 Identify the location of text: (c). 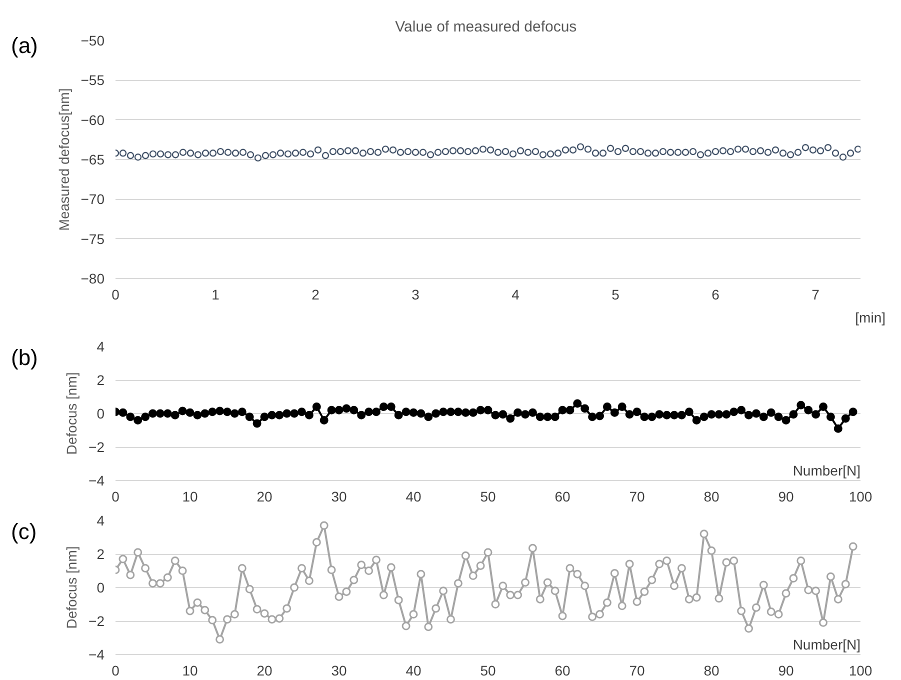
(24, 532).